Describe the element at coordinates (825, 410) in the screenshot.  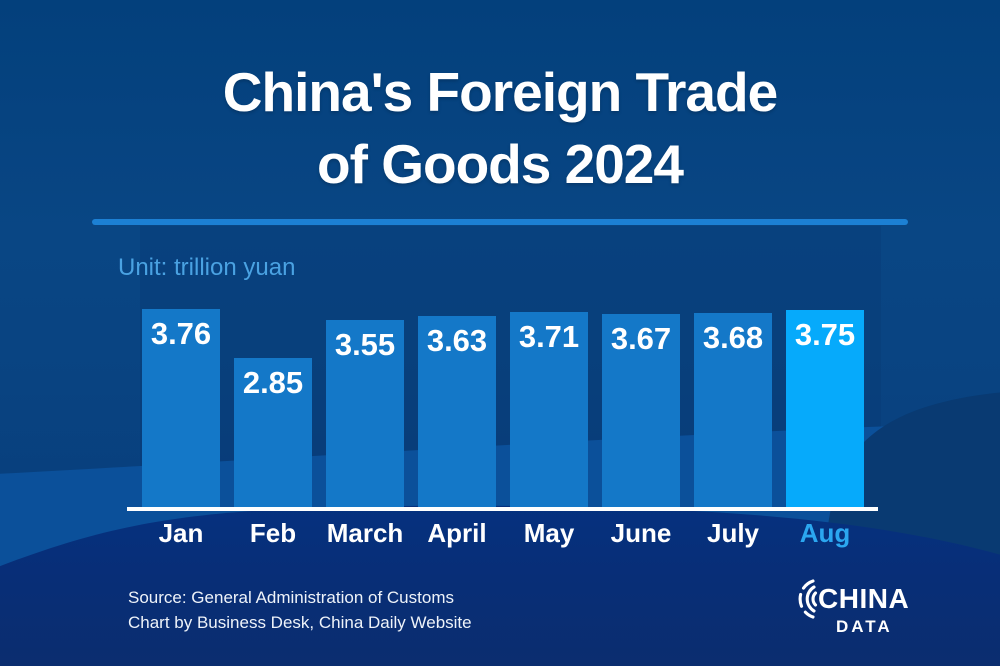
I see `bar-aug: 3.75` at that location.